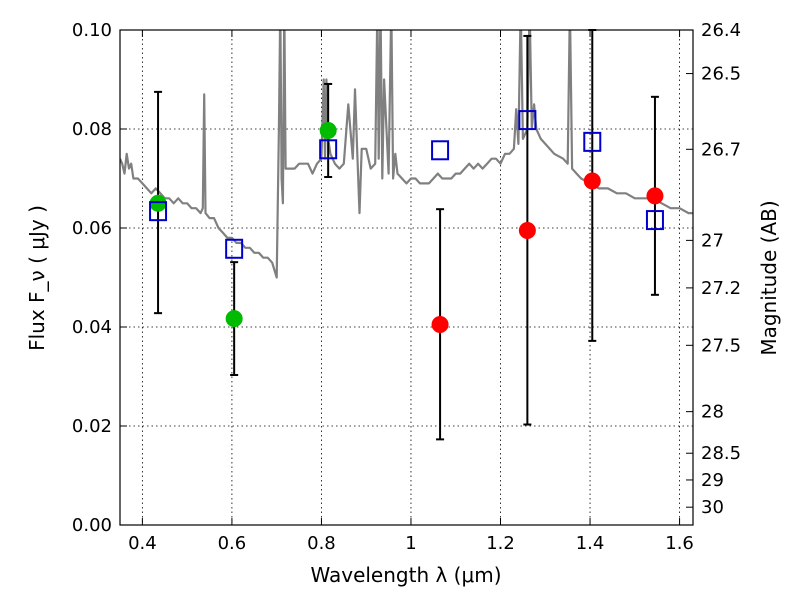  What do you see at coordinates (92, 426) in the screenshot?
I see `y-tick-label: 0.02` at bounding box center [92, 426].